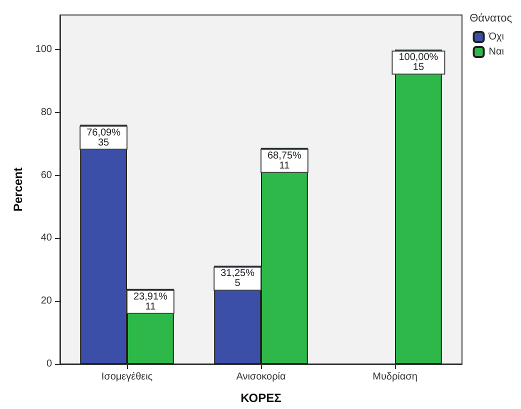 Image resolution: width=521 pixels, height=409 pixels. What do you see at coordinates (284, 161) in the screenshot?
I see `data-label: 68,75% 11` at bounding box center [284, 161].